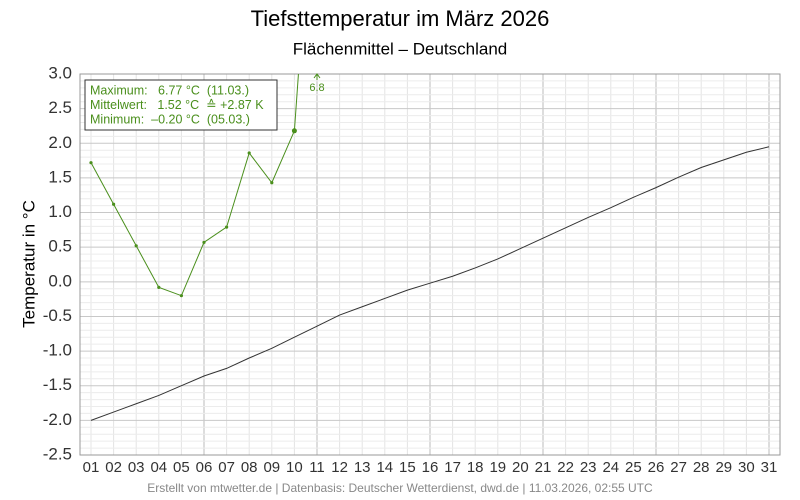 The height and width of the screenshot is (500, 800). What do you see at coordinates (407, 467) in the screenshot?
I see `x-tick-label: 15` at bounding box center [407, 467].